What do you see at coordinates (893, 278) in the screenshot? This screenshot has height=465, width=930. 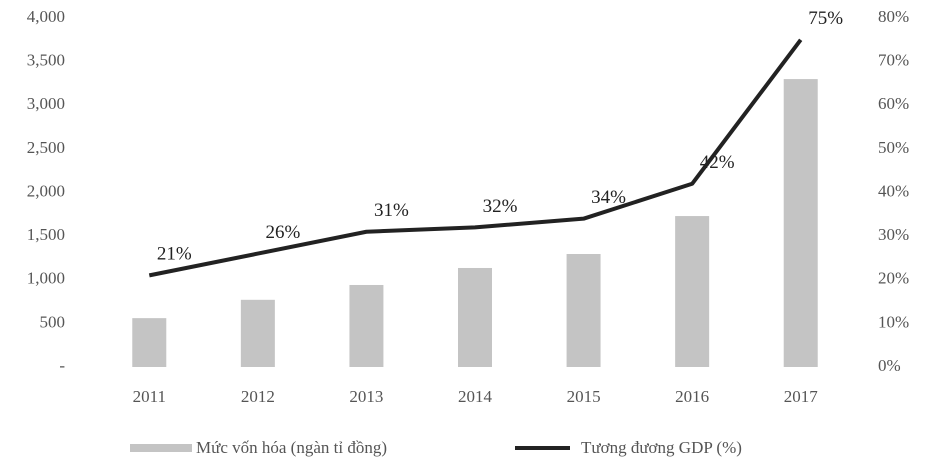 I see `y2-tick-label: 20%` at bounding box center [893, 278].